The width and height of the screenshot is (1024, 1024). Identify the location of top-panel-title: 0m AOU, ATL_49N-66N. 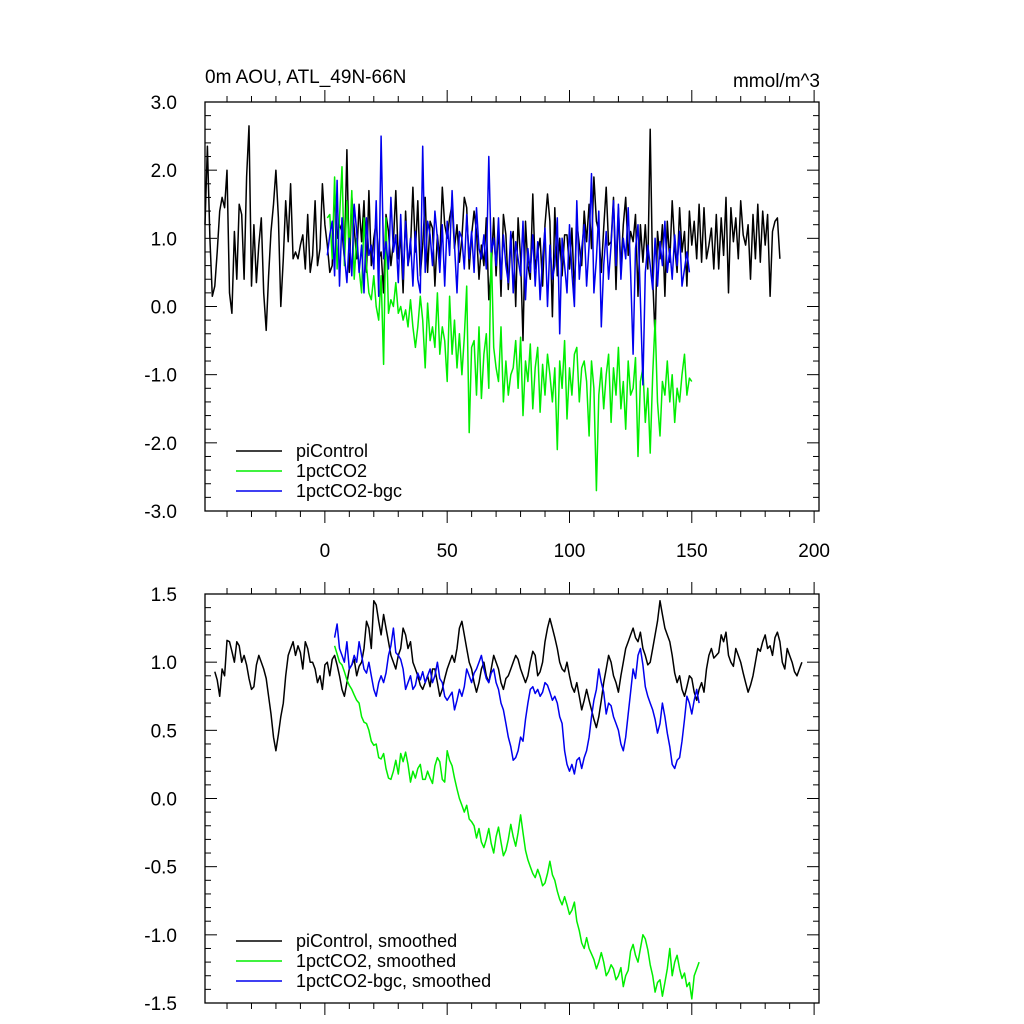
(305, 77).